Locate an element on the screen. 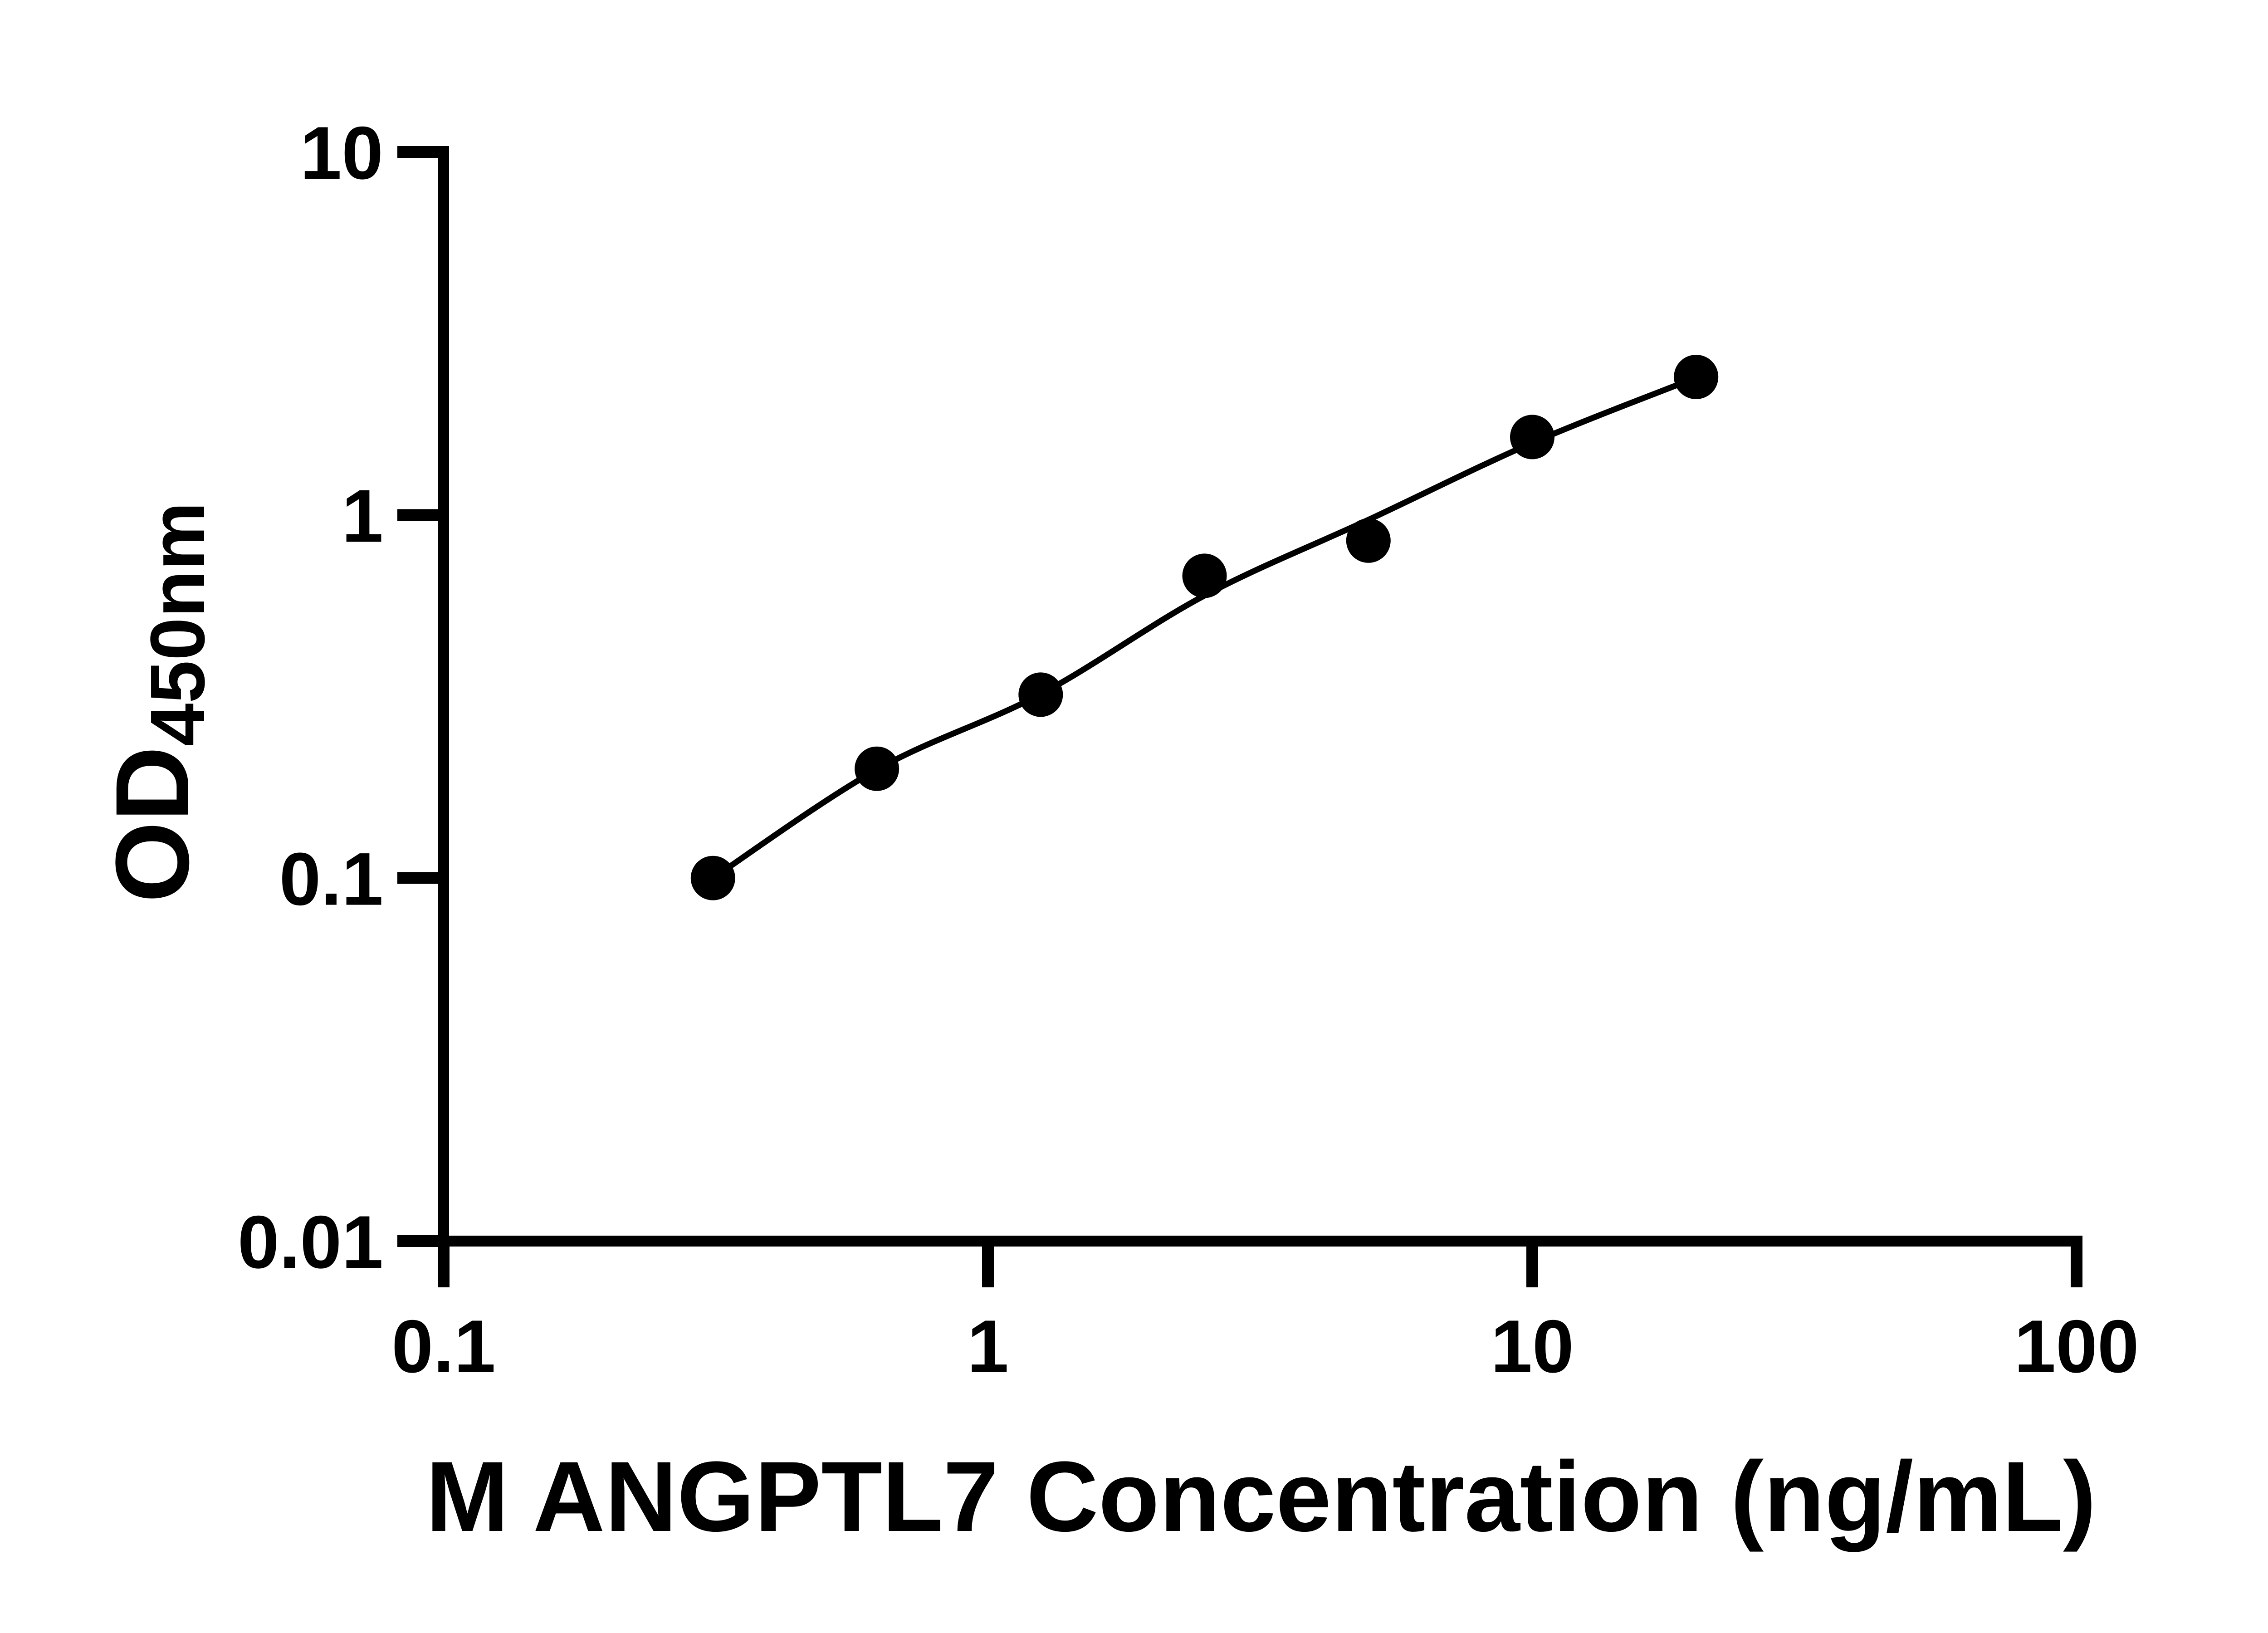 This screenshot has height=1633, width=2268. y-tick-label-10: 10 is located at coordinates (341, 153).